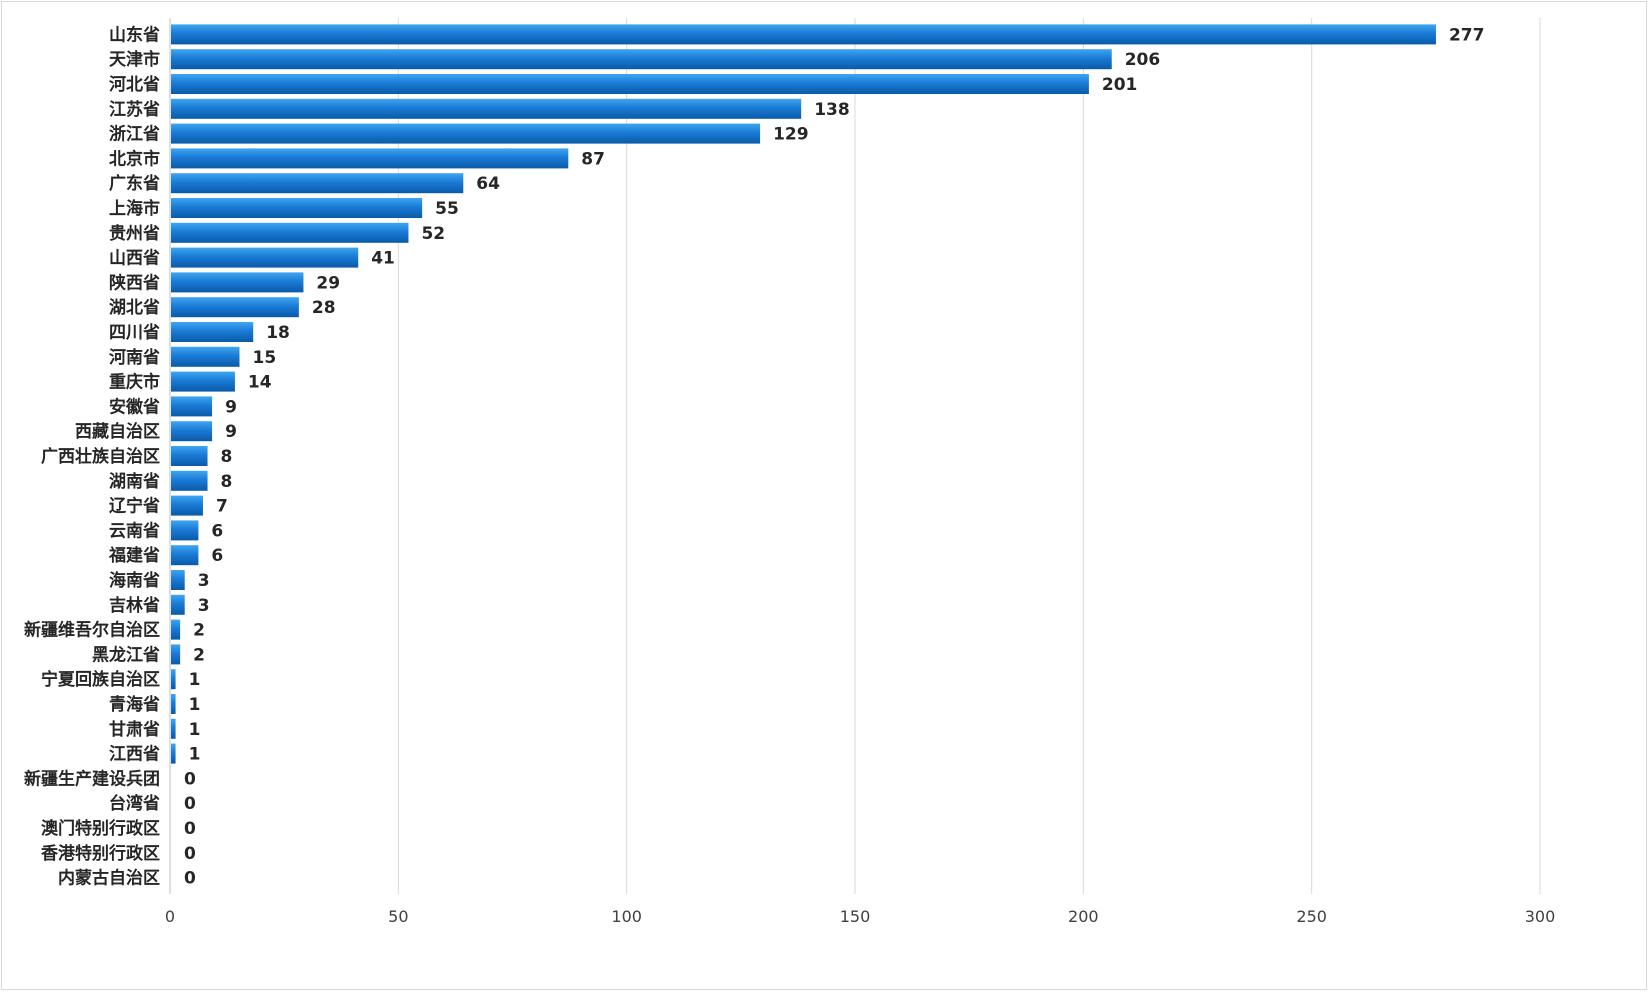  Describe the element at coordinates (222, 507) in the screenshot. I see `data-label: 7` at that location.